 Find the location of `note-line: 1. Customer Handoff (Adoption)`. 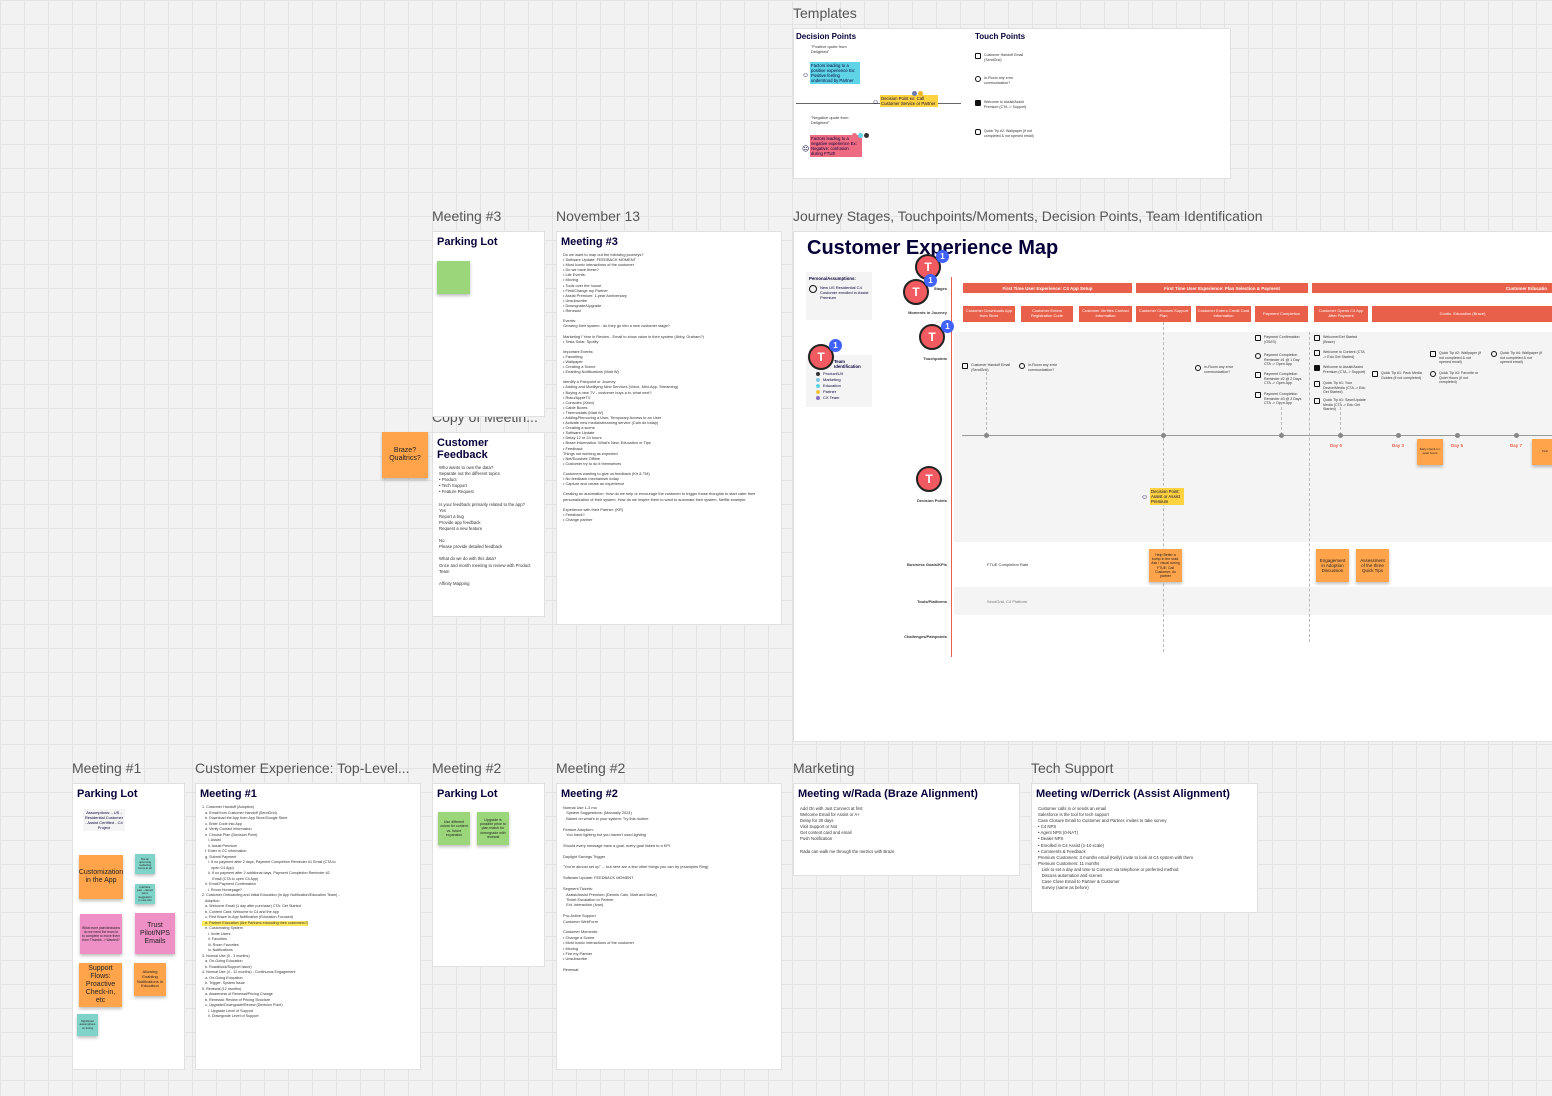

note-line: 1. Customer Handoff (Adoption) is located at coordinates (228, 807).